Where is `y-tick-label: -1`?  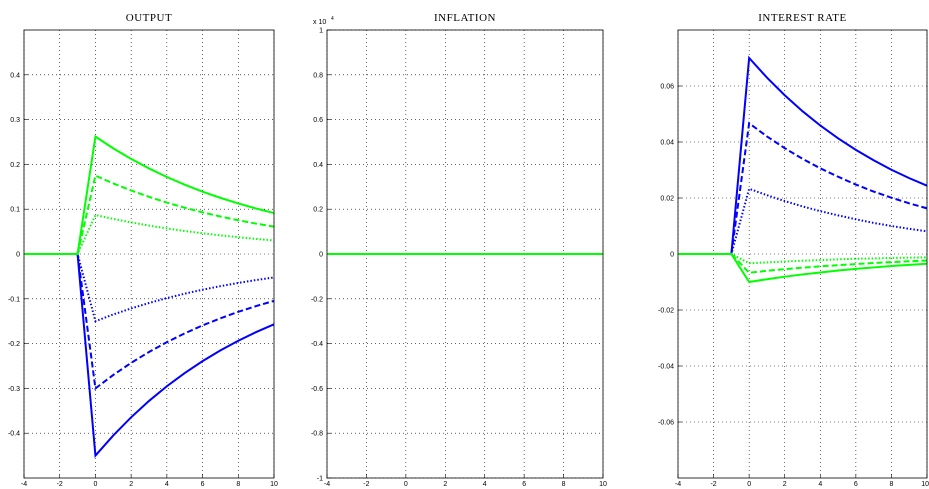 y-tick-label: -1 is located at coordinates (320, 479).